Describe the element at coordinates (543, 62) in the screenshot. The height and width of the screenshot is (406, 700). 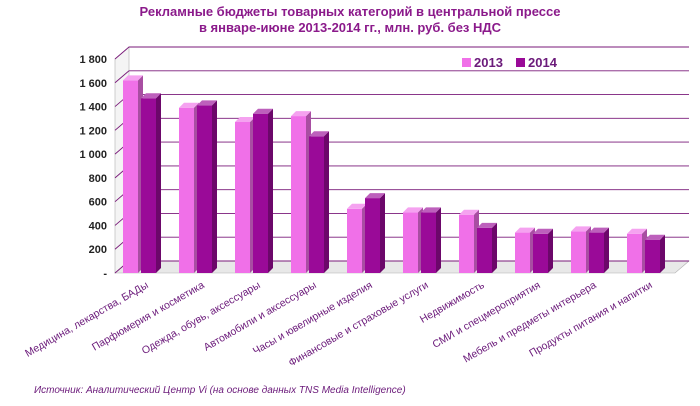
I see `legend-label-2014: 2014` at that location.